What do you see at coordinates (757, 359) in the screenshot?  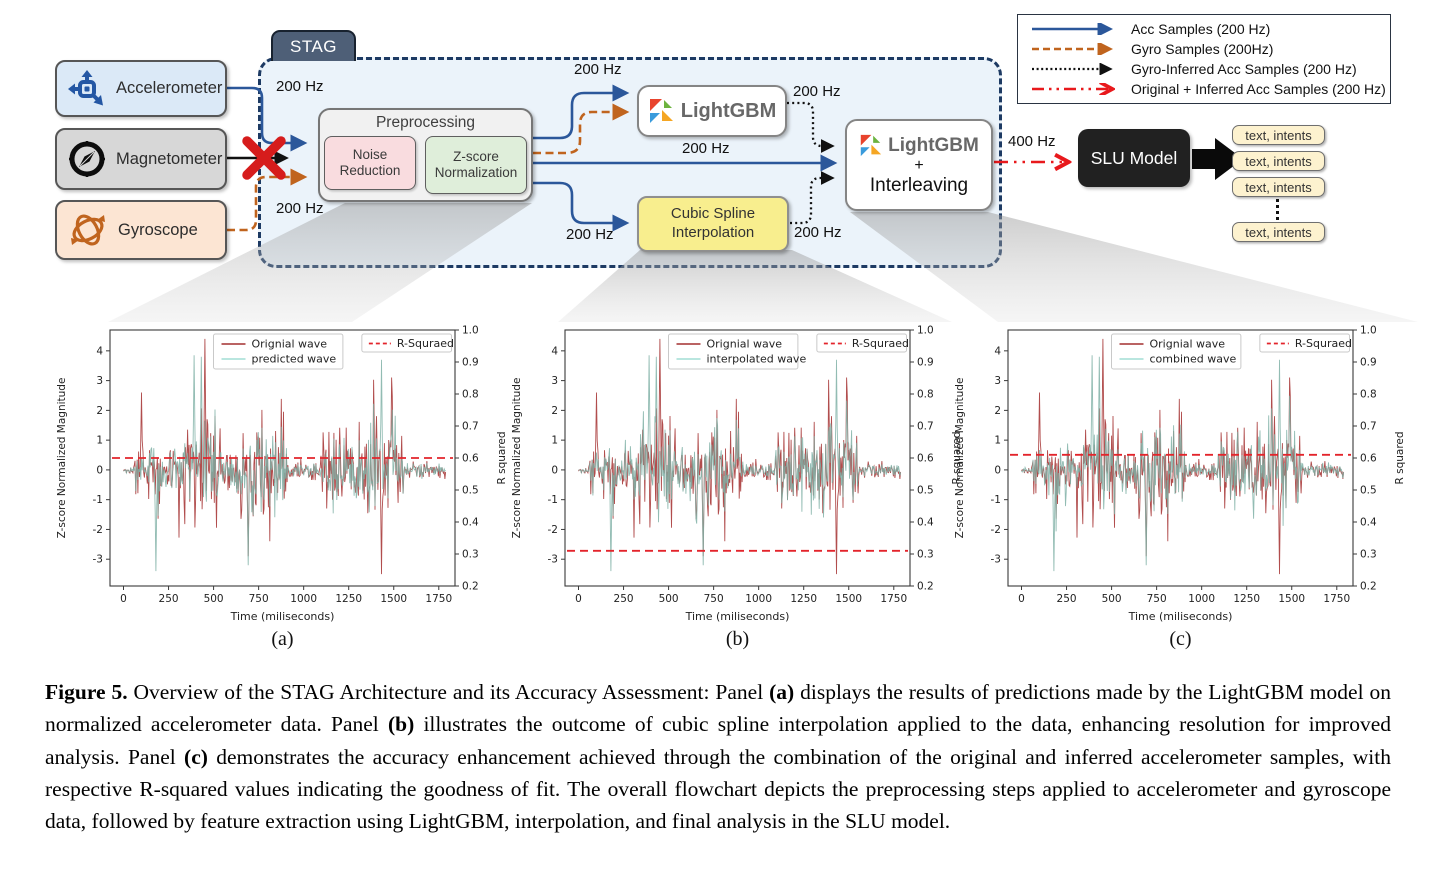 I see `legend-label-second: interpolated wave` at bounding box center [757, 359].